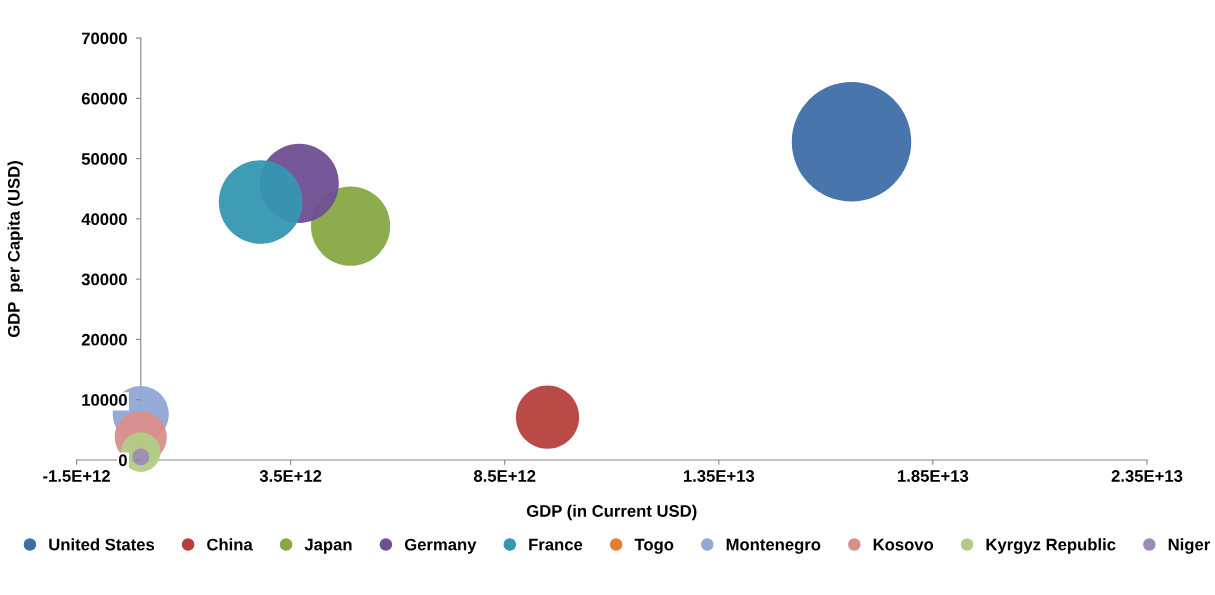 The height and width of the screenshot is (595, 1215). What do you see at coordinates (933, 476) in the screenshot?
I see `x-tick-label: 1.85E+13` at bounding box center [933, 476].